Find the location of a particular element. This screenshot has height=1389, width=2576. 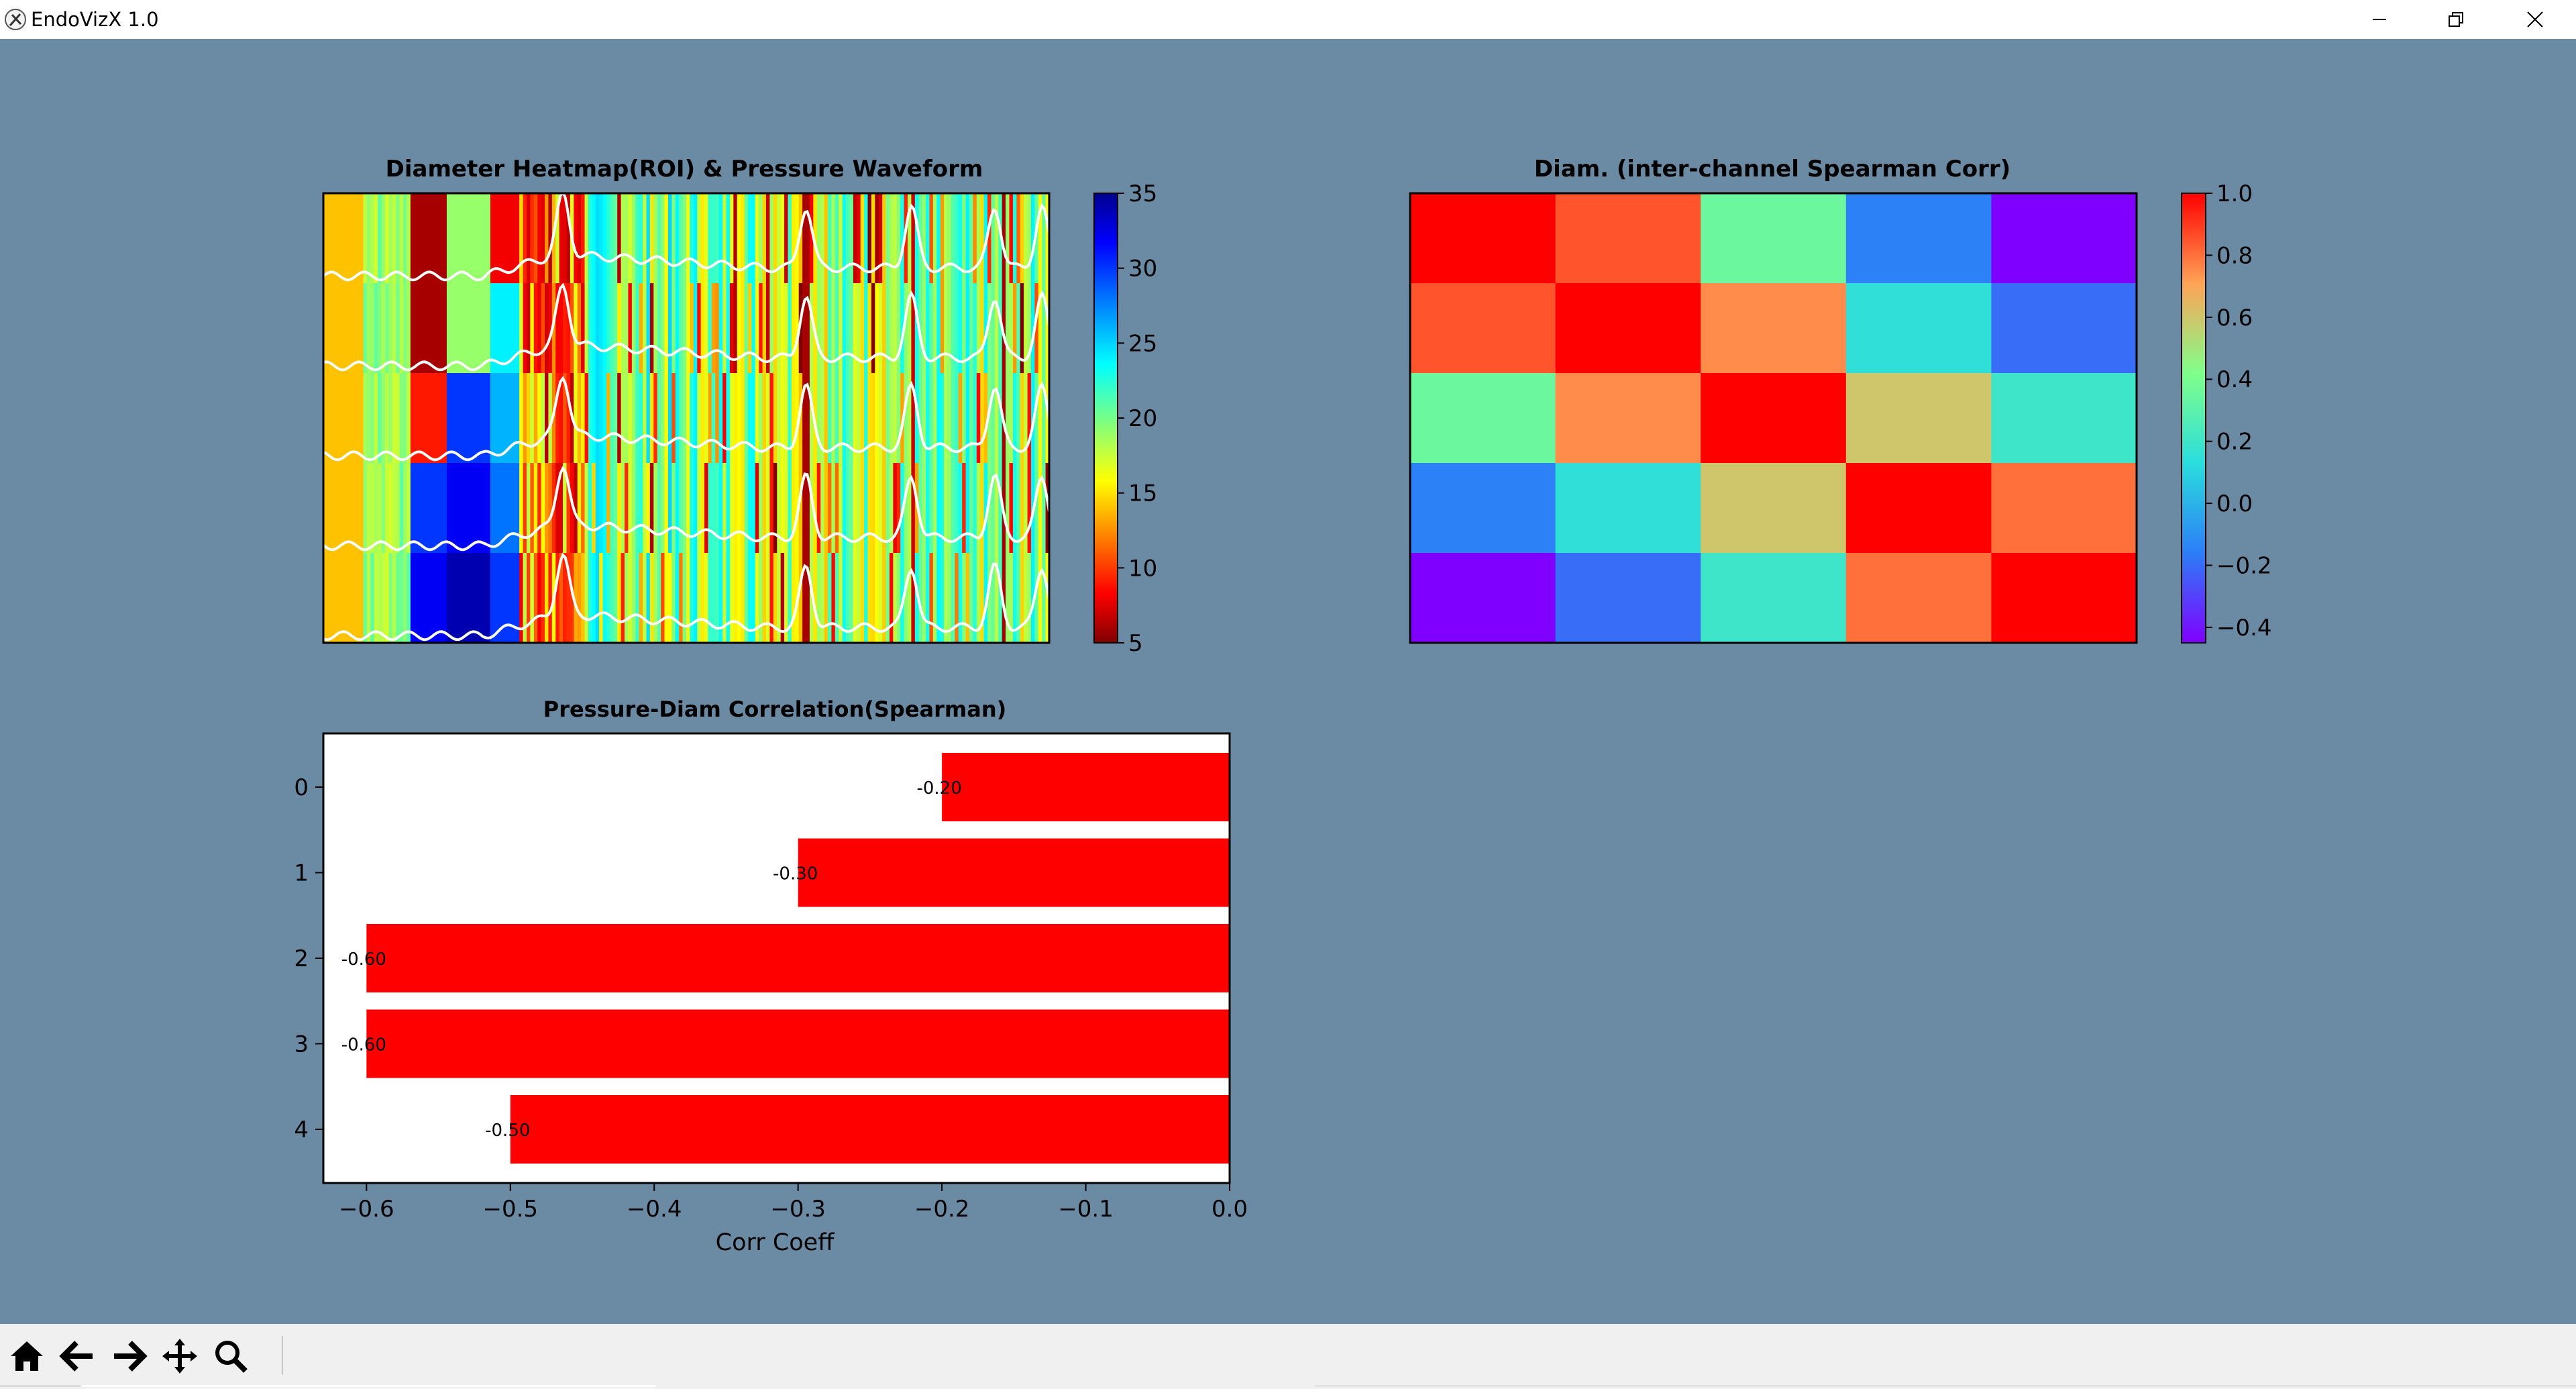

minimize-button is located at coordinates (2379, 20).